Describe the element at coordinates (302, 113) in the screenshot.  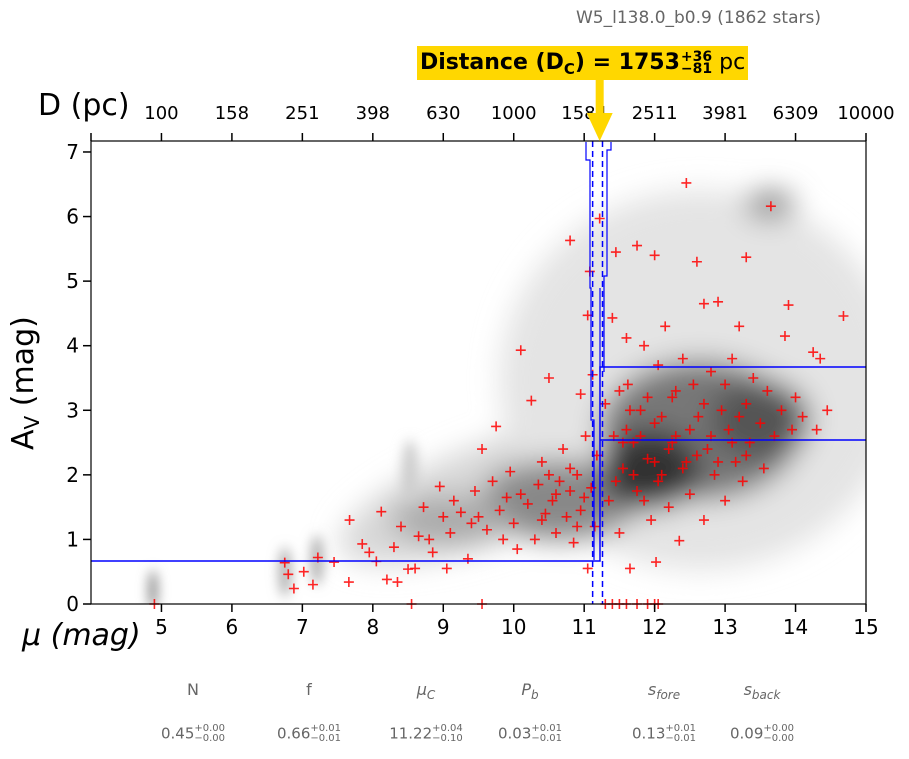
I see `top-tick-label: 251` at that location.